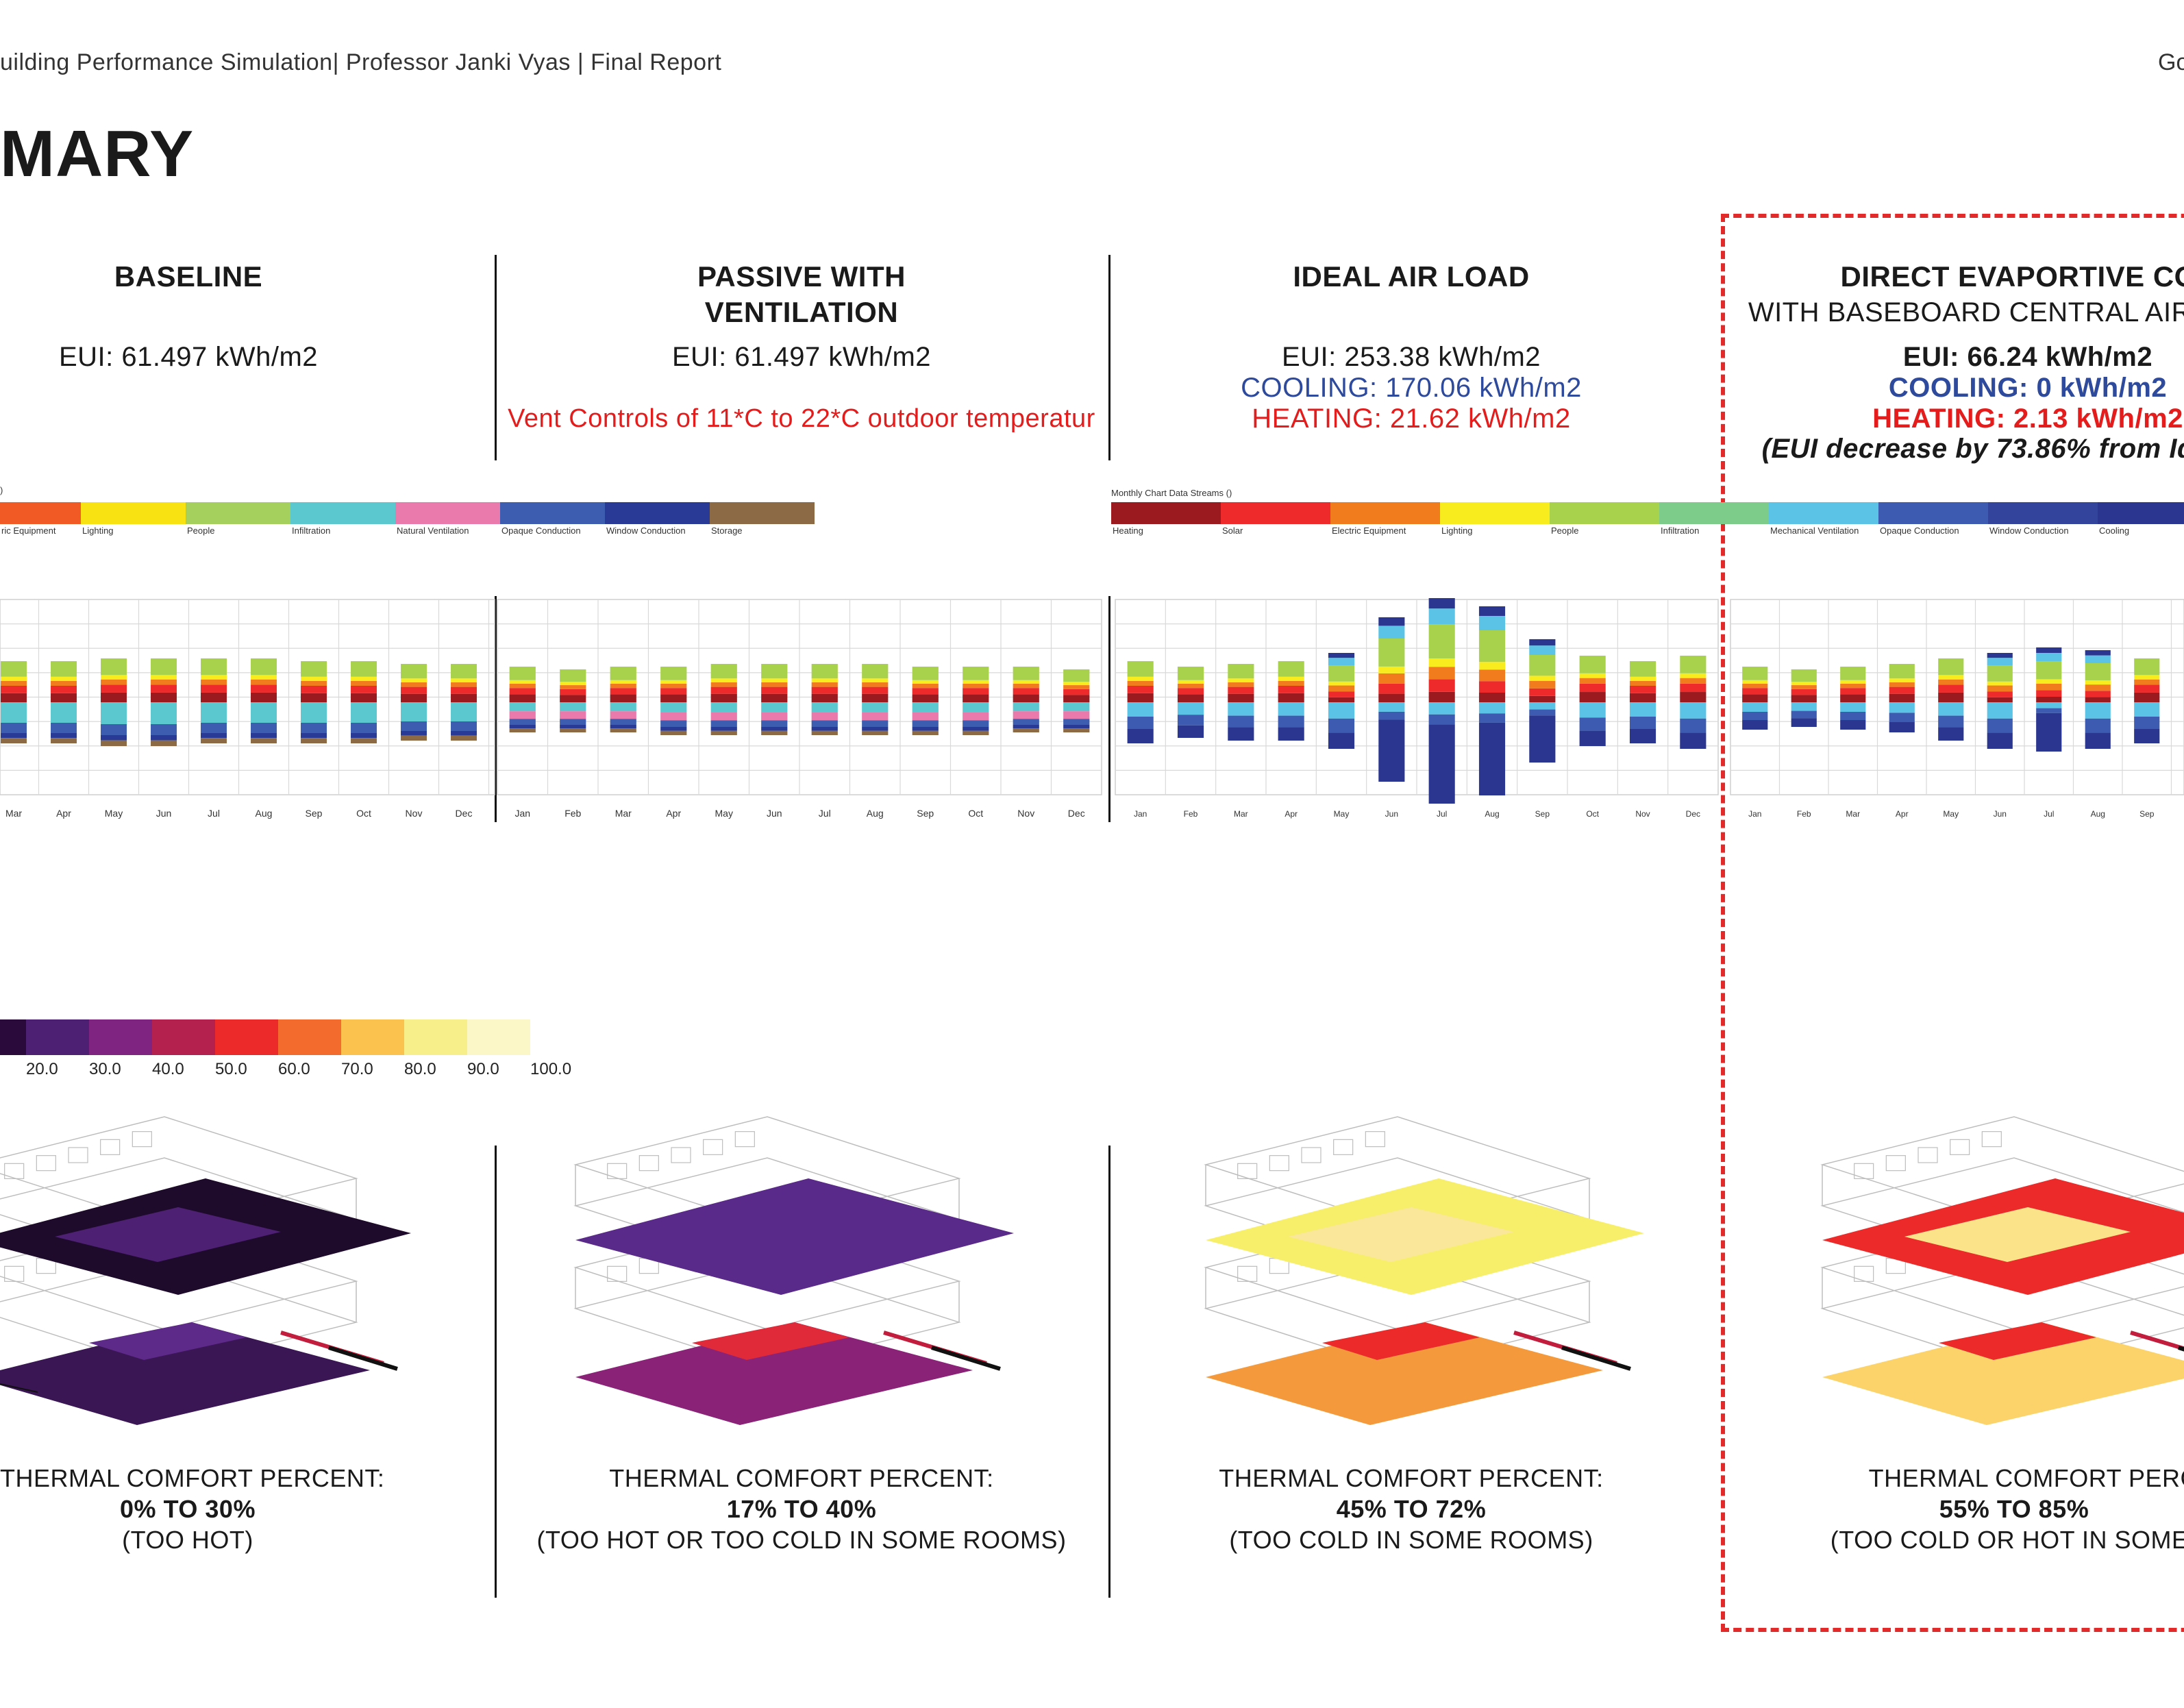  What do you see at coordinates (1804, 814) in the screenshot?
I see `tick-label: Feb` at bounding box center [1804, 814].